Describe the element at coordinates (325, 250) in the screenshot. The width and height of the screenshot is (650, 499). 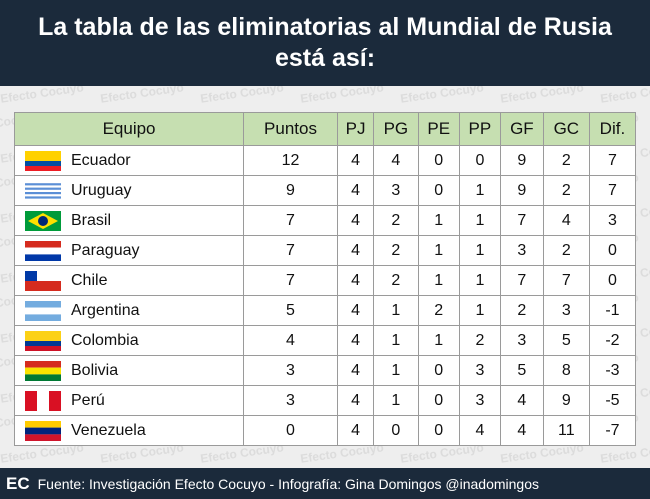
I see `team-row: Paraguay 7 4 2 1 1 3 2 0` at that location.